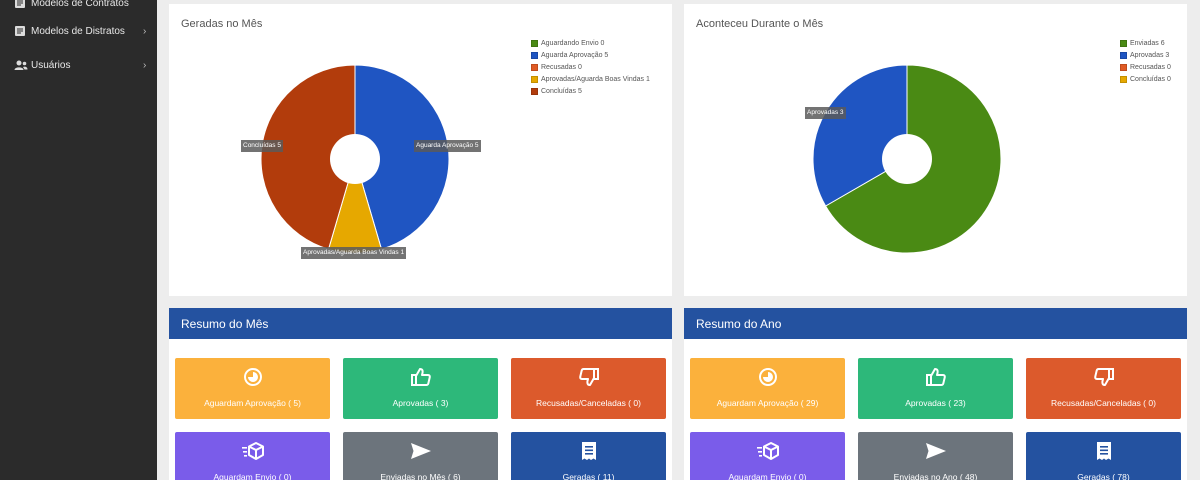 Image resolution: width=1200 pixels, height=480 pixels. Describe the element at coordinates (1103, 476) in the screenshot. I see `tile-label: Geradas ( 78)` at that location.